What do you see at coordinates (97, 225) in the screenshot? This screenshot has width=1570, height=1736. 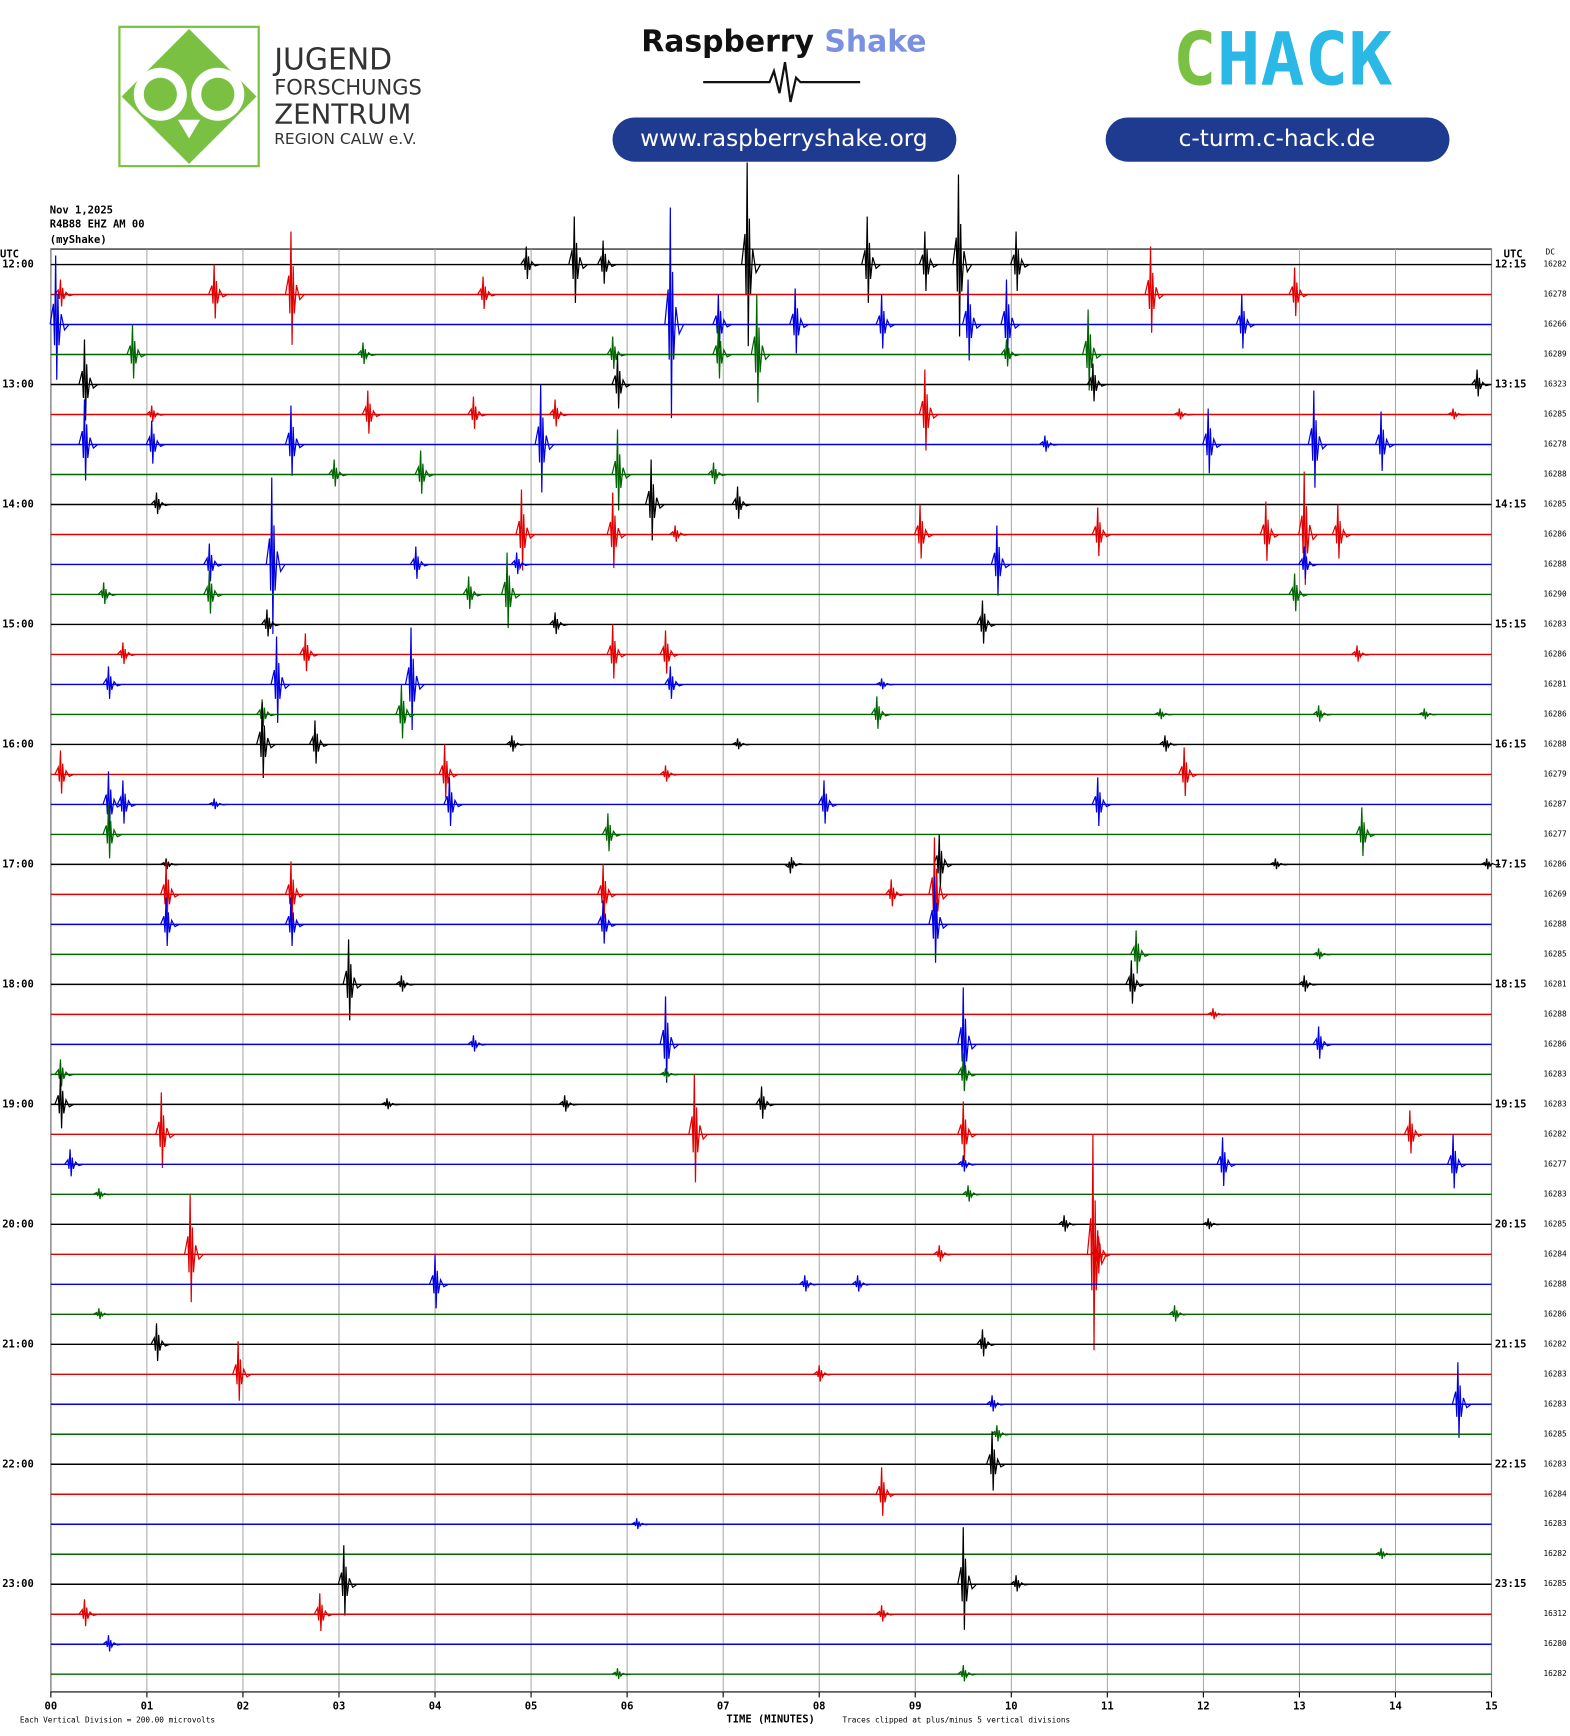 I see `station: R4B88 EHZ AM 00` at bounding box center [97, 225].